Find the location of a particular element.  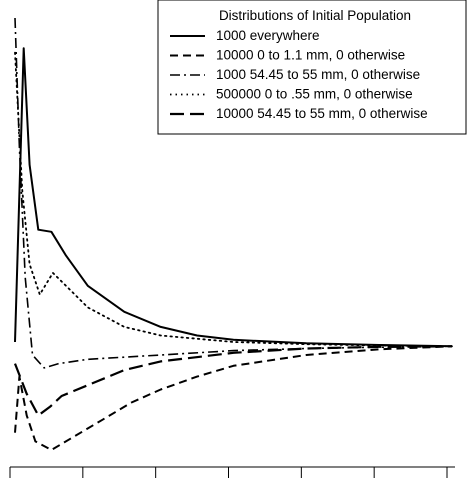

legend-entry-4: 10000 54.45 to 55 mm, 0 otherwise is located at coordinates (299, 113).